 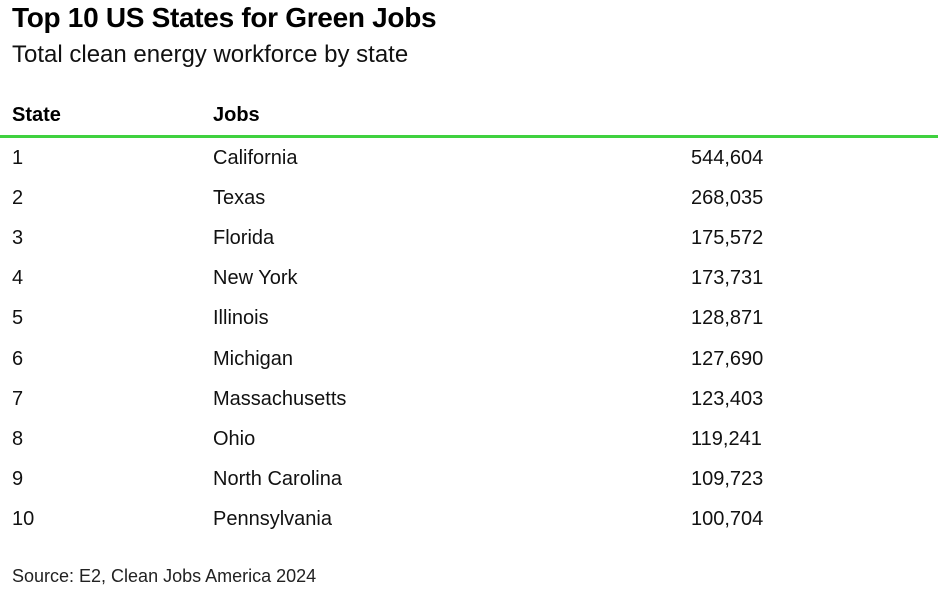 I want to click on table-cell: 127,690, so click(x=727, y=358).